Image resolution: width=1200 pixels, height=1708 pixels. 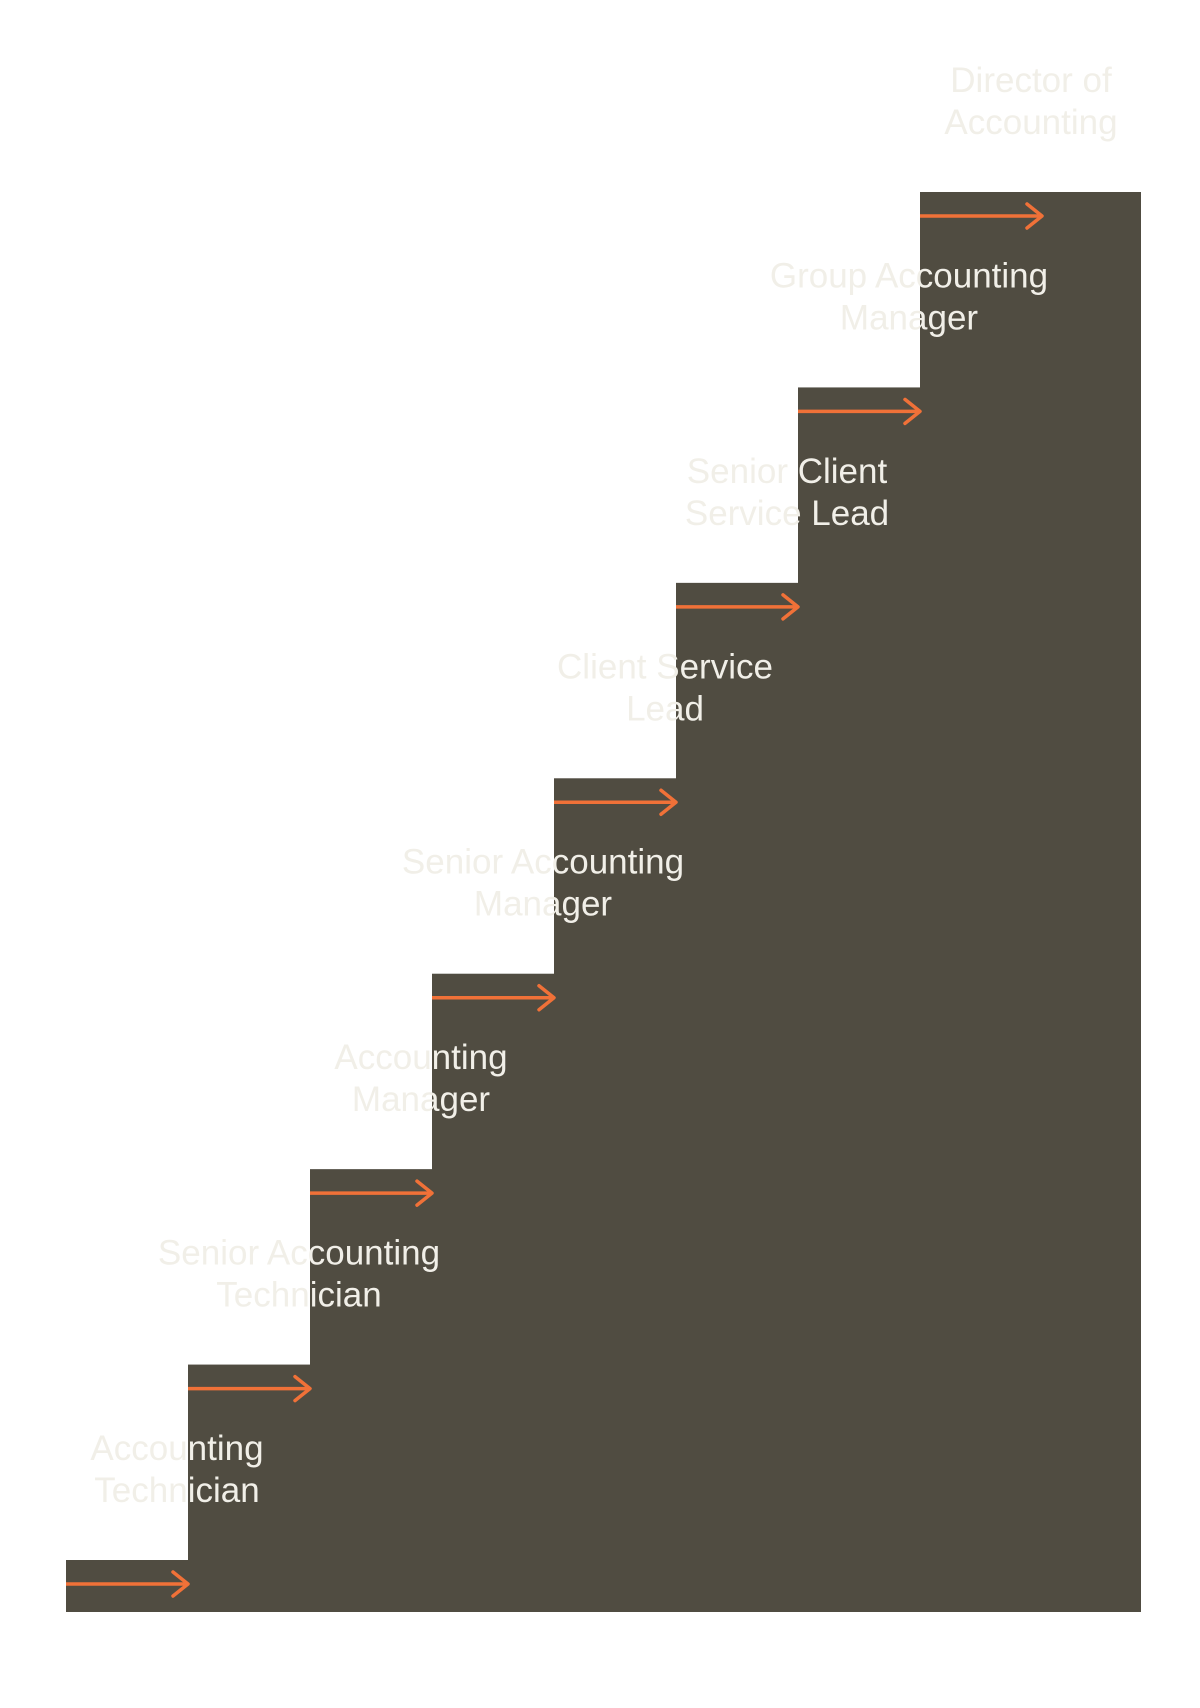 What do you see at coordinates (787, 471) in the screenshot?
I see `step-label-line: Senior Client` at bounding box center [787, 471].